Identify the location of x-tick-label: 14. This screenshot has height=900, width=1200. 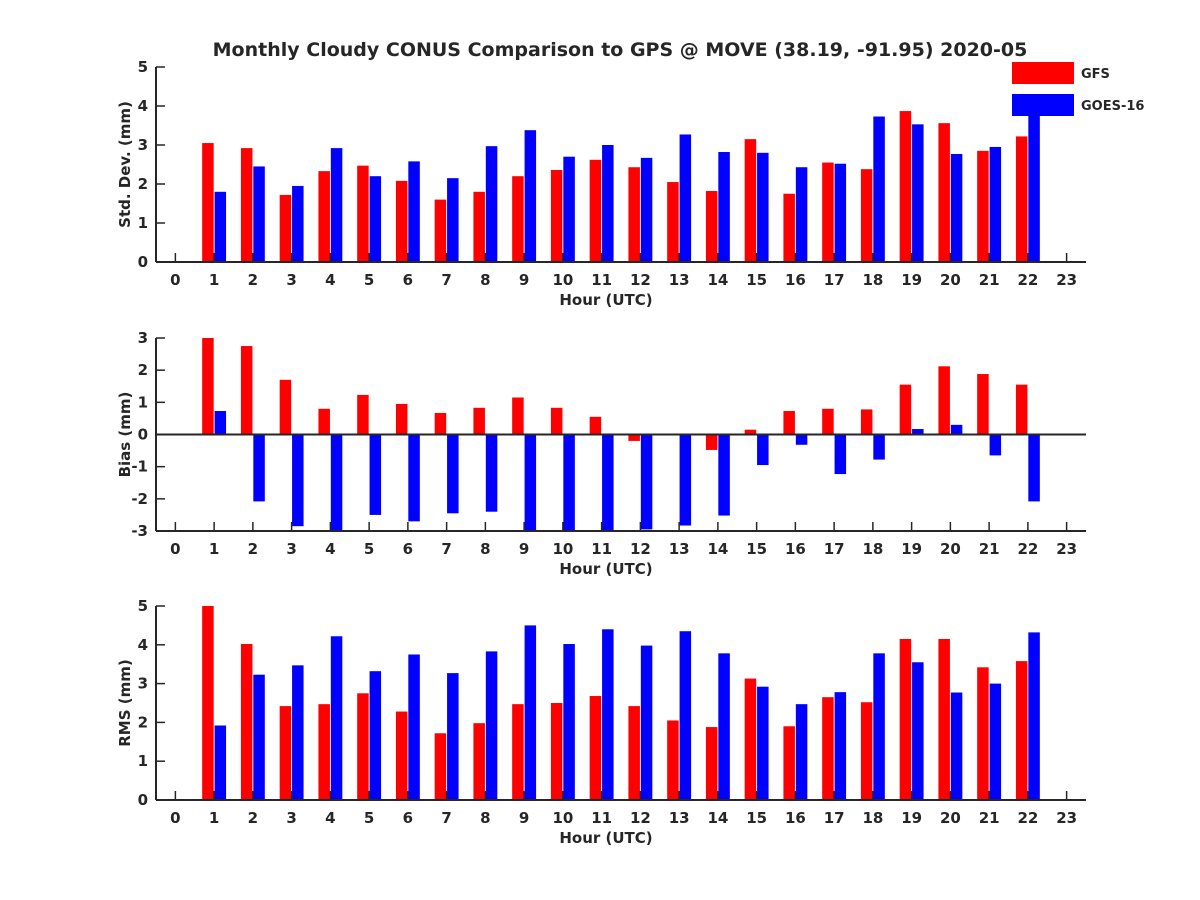
(717, 280).